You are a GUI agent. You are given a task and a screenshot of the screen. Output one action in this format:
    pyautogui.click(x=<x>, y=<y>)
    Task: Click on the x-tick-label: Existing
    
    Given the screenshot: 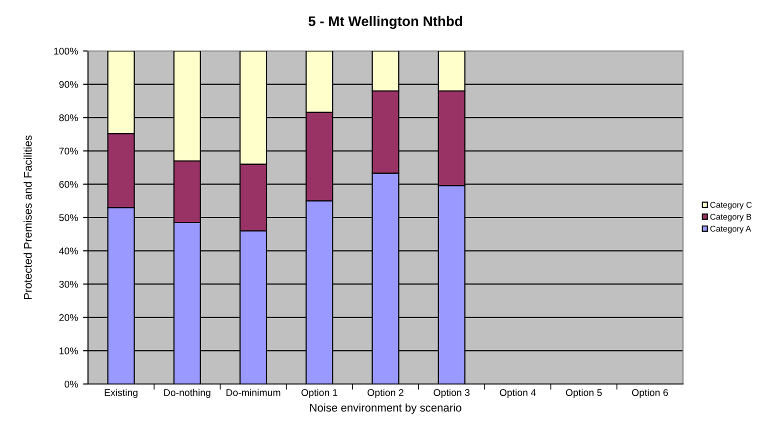 What is the action you would take?
    pyautogui.click(x=121, y=393)
    